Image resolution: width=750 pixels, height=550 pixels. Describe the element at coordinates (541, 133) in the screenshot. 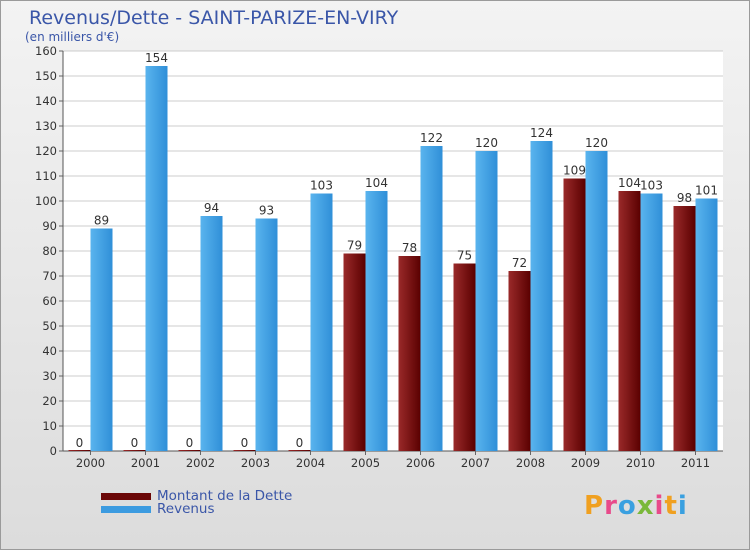

I see `data-label-revenus-2008: 124` at that location.